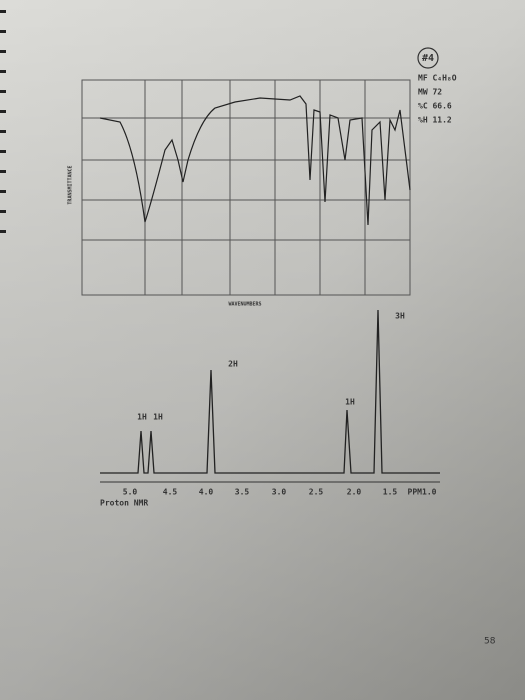  I want to click on axis-label: 1.5, so click(390, 492).